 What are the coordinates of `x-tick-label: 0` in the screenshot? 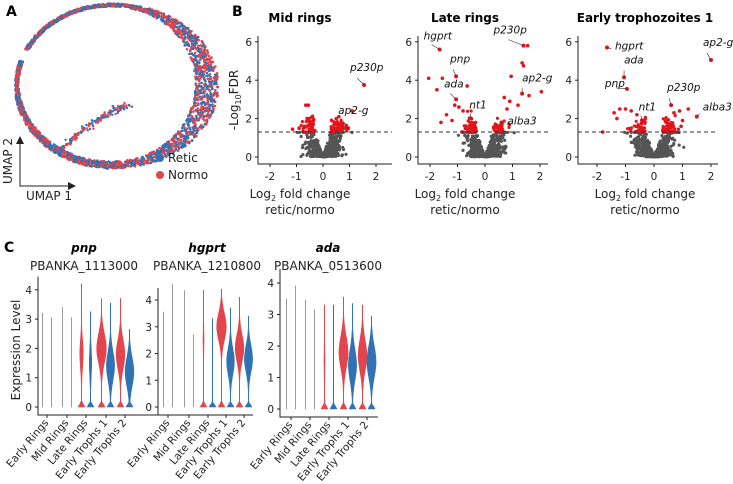 It's located at (323, 177).